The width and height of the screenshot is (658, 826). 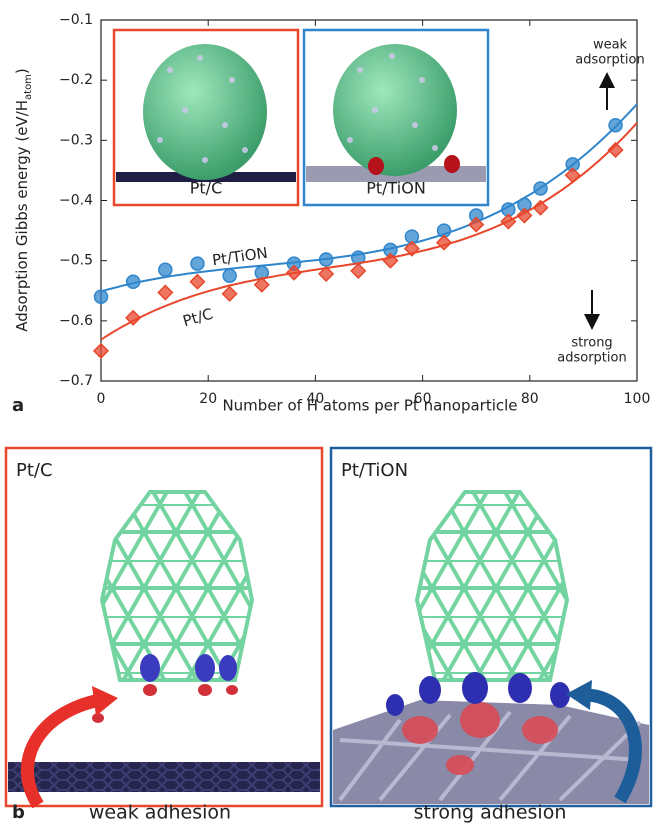 What do you see at coordinates (374, 470) in the screenshot?
I see `panel-b-title: Pt/TiON` at bounding box center [374, 470].